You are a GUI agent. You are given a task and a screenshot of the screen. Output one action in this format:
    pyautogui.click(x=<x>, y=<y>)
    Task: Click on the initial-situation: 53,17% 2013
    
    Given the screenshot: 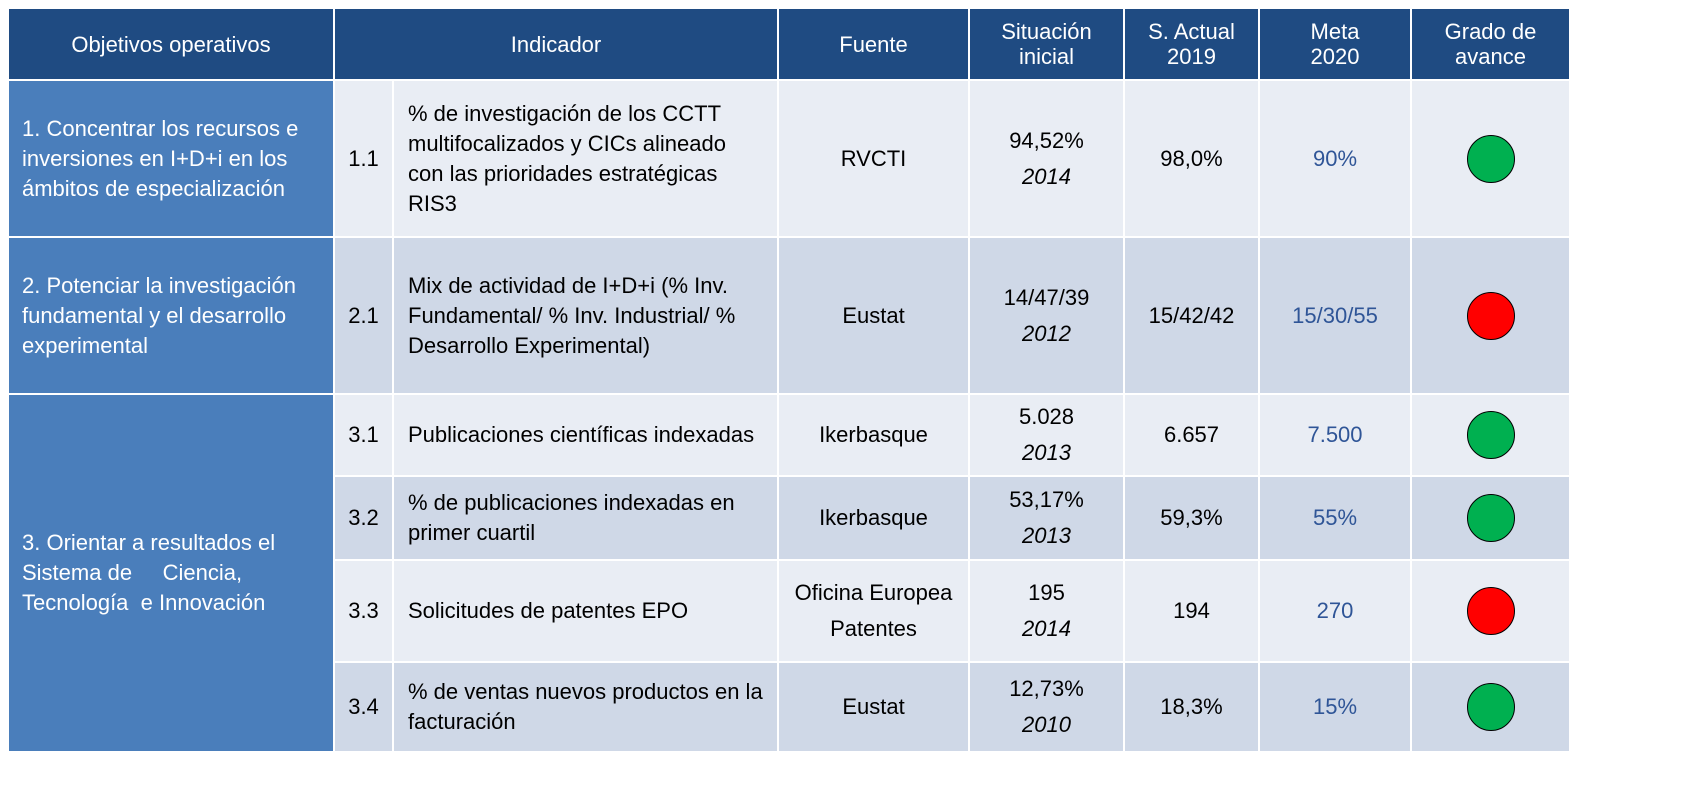 What is the action you would take?
    pyautogui.click(x=1046, y=518)
    